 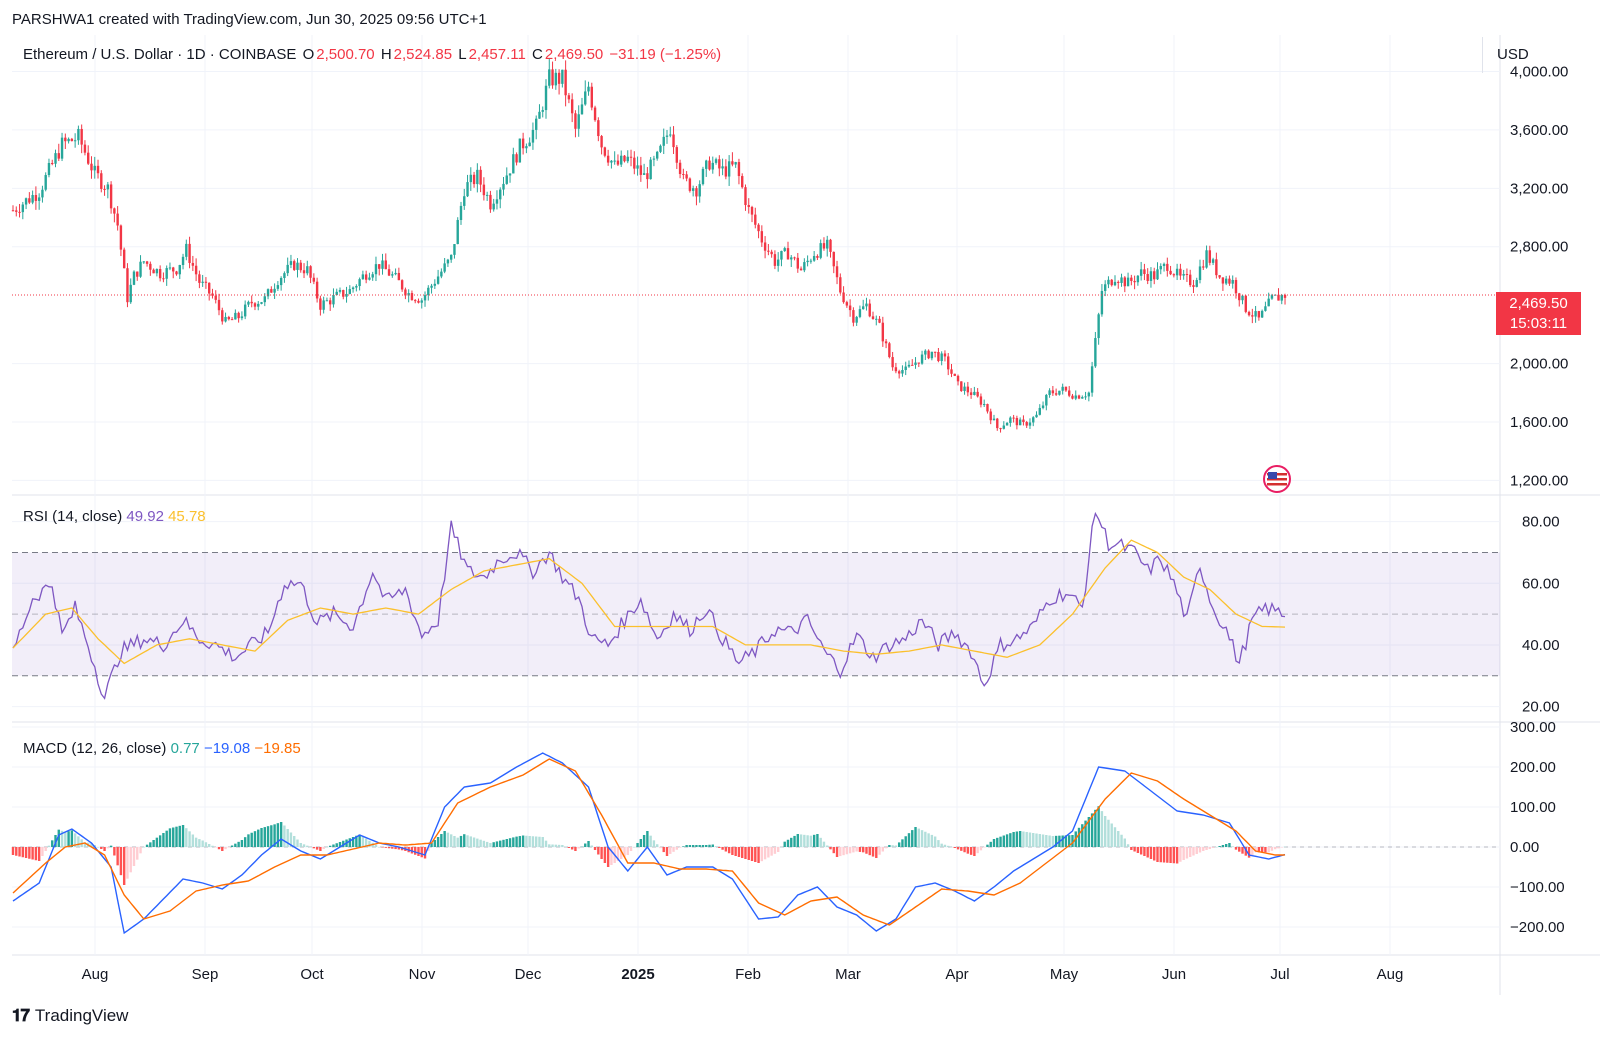 What do you see at coordinates (1541, 583) in the screenshot?
I see `rsi-tick-label: 60.00` at bounding box center [1541, 583].